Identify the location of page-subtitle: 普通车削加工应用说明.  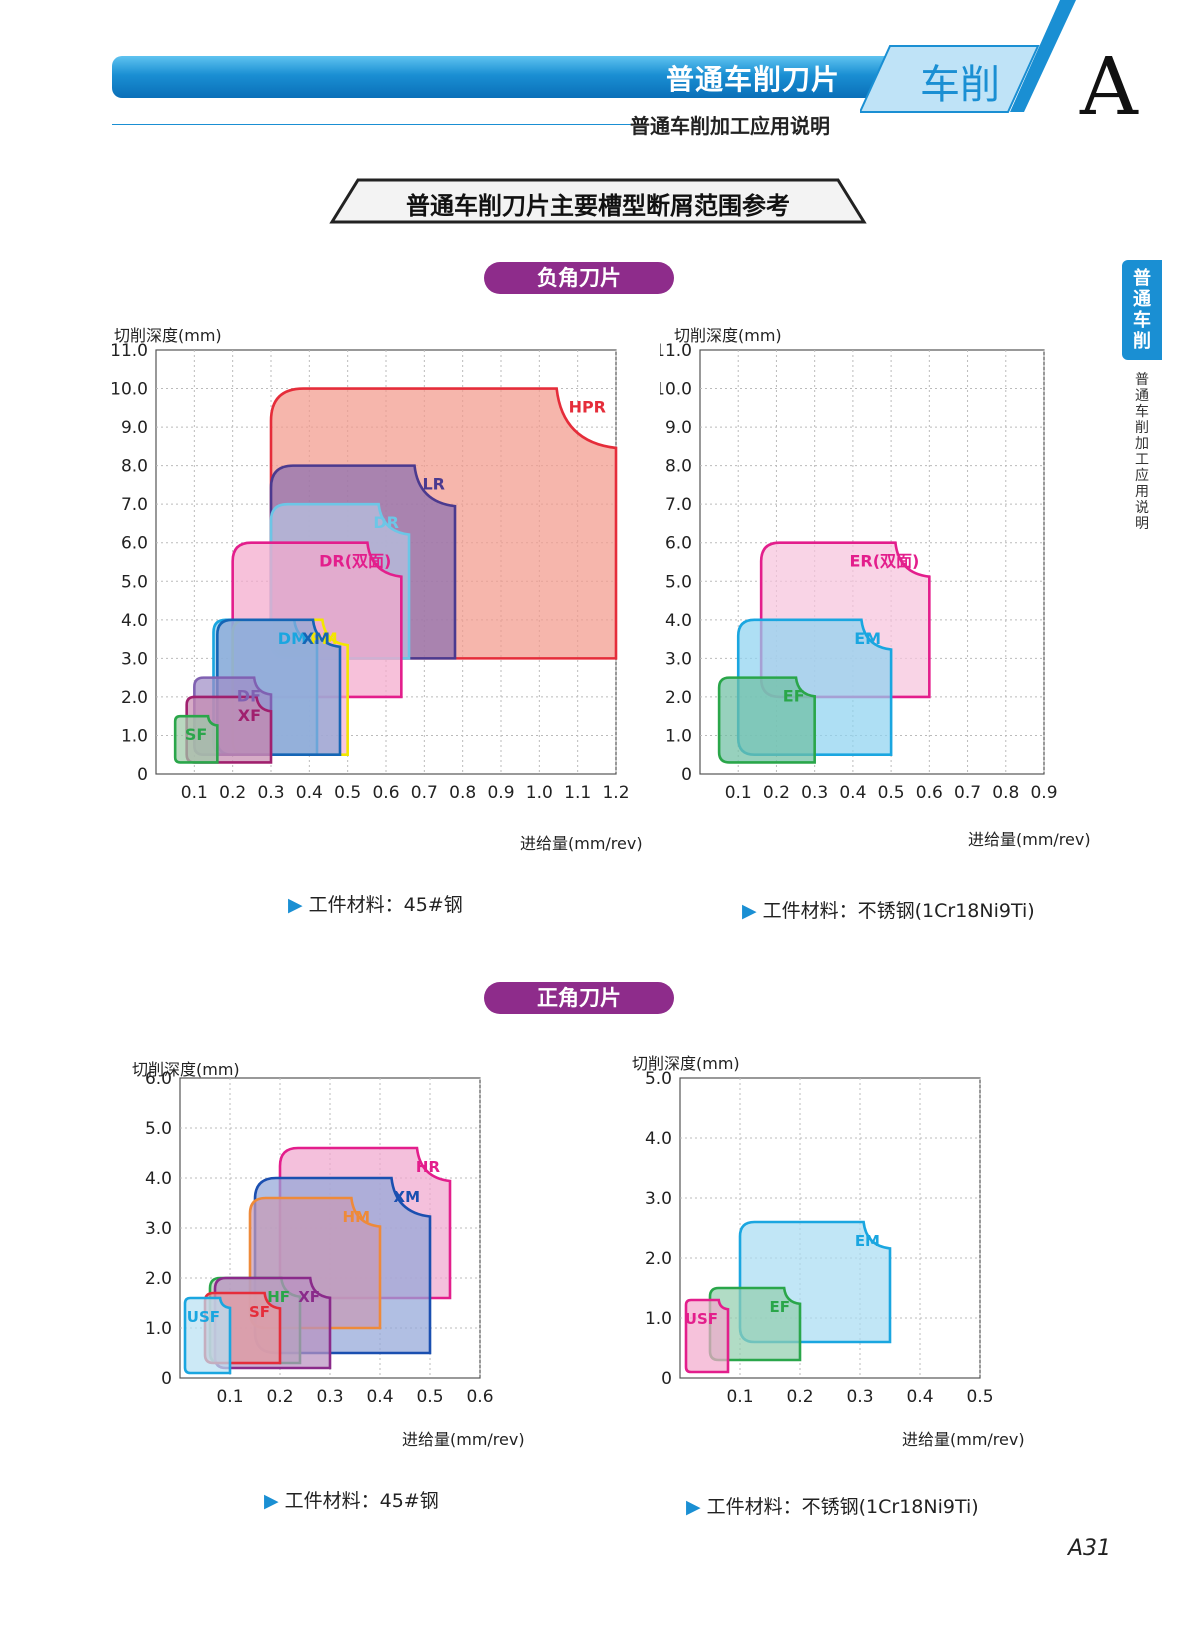
(730, 126).